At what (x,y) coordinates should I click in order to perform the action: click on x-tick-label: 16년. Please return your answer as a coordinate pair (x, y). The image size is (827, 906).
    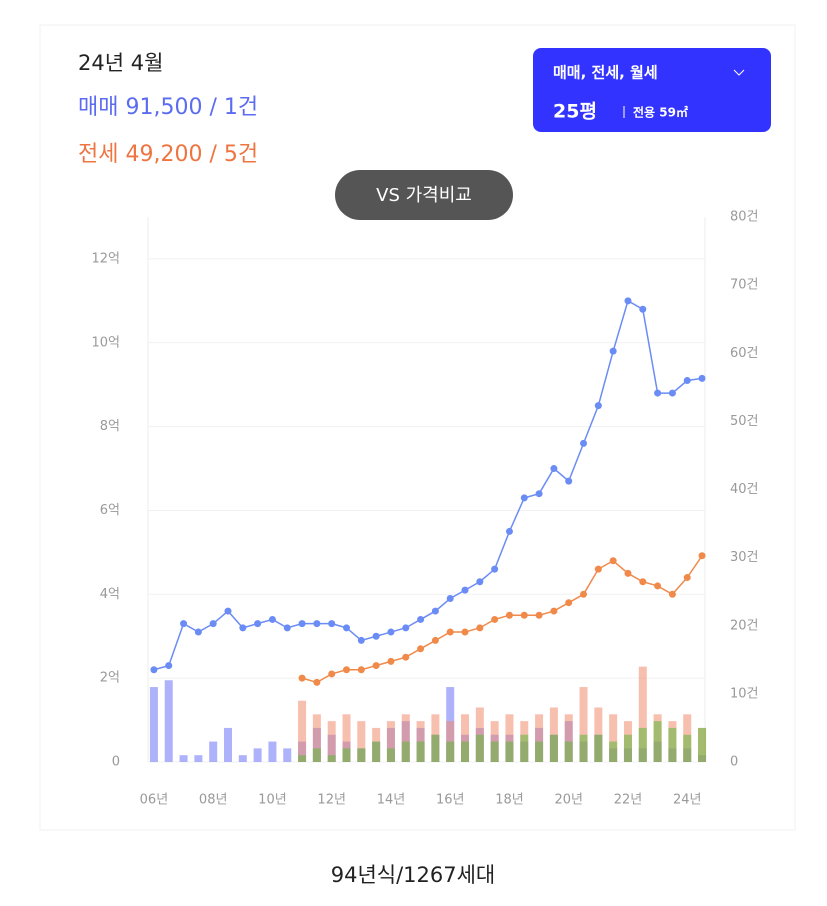
    Looking at the image, I should click on (450, 800).